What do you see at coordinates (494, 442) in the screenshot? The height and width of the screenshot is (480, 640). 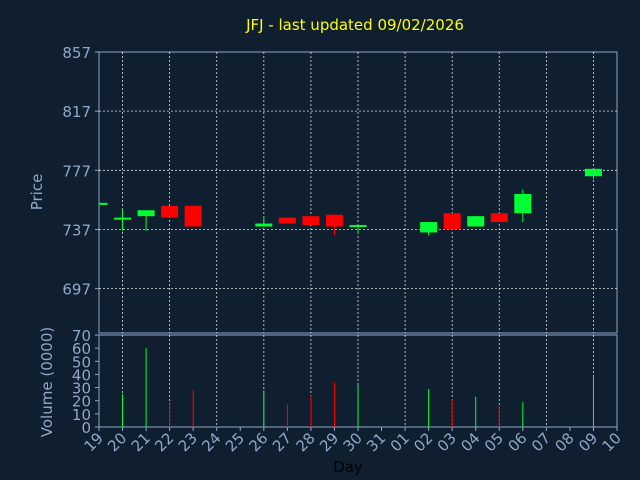 I see `x-tick-label: 05` at bounding box center [494, 442].